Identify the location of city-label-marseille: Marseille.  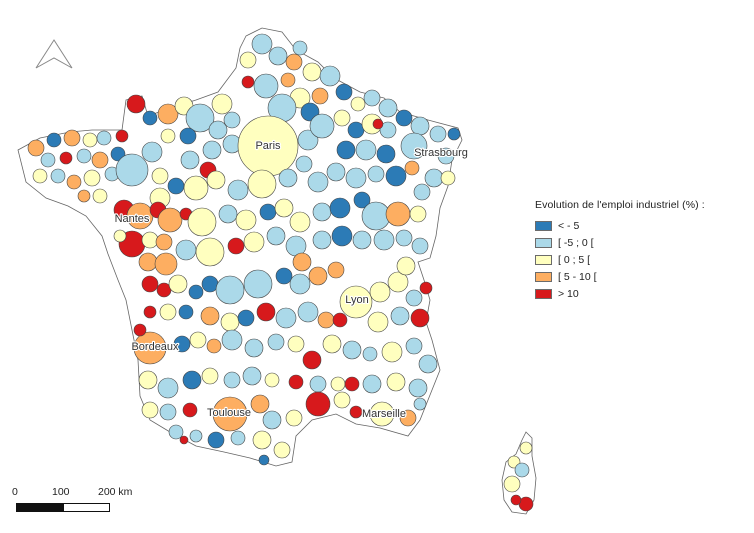
(384, 414).